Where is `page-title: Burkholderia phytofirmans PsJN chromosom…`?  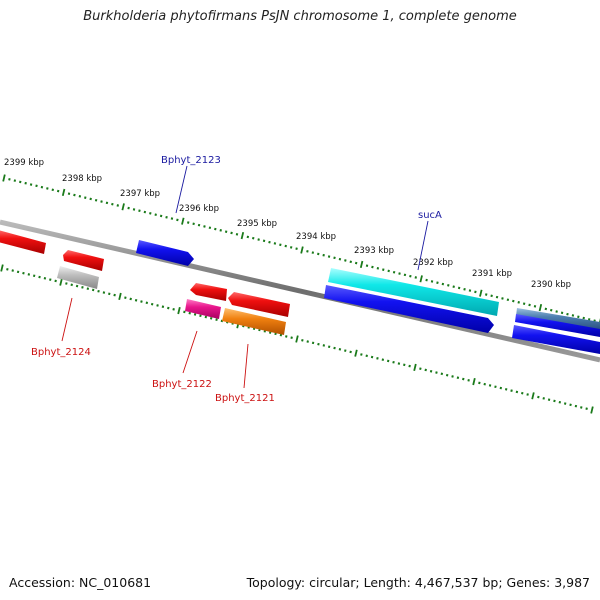 page-title: Burkholderia phytofirmans PsJN chromosom… is located at coordinates (300, 16).